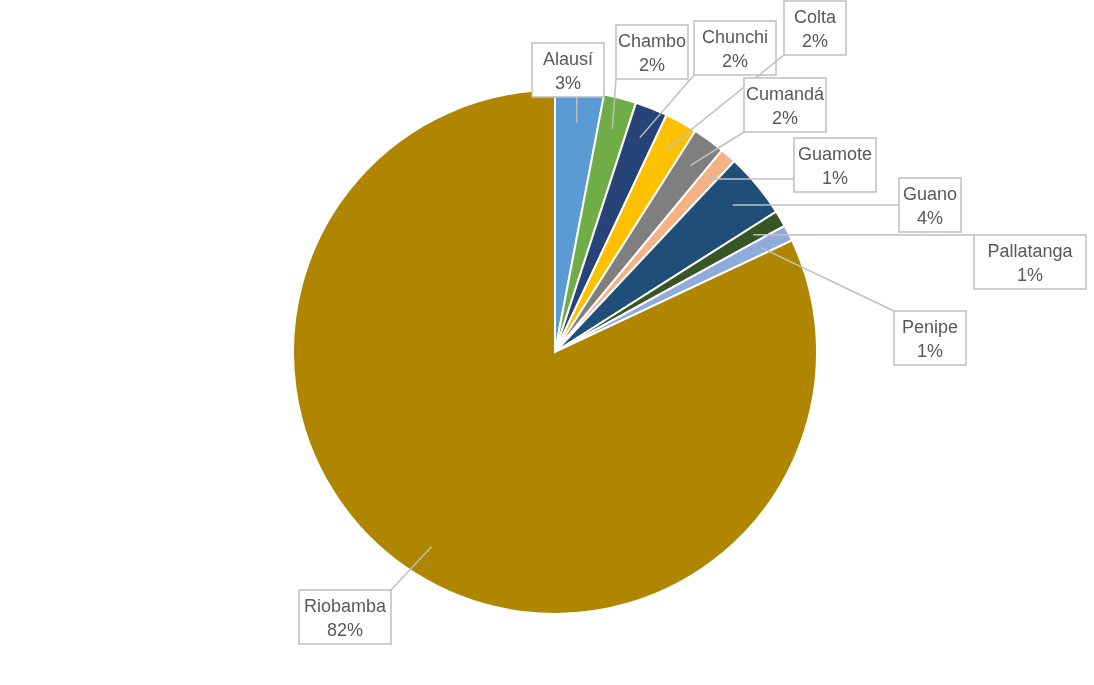 The image size is (1094, 685). I want to click on slice-label: Colta, so click(815, 17).